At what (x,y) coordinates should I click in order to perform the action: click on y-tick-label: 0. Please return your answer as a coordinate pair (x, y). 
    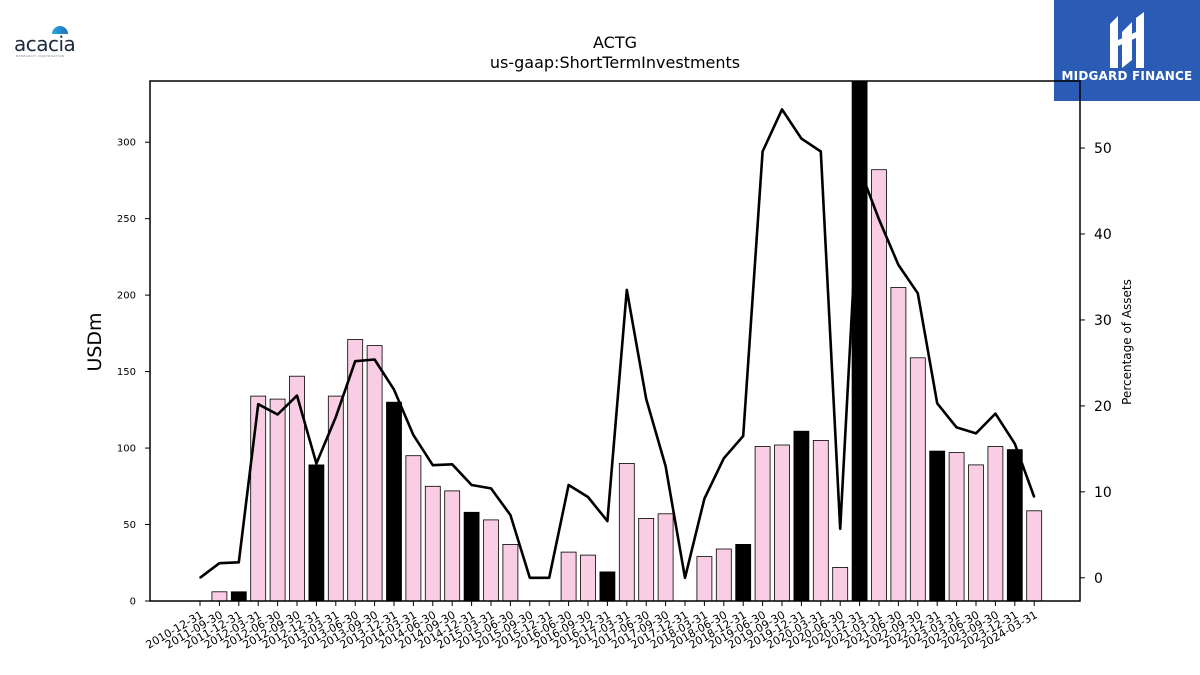
    Looking at the image, I should click on (133, 602).